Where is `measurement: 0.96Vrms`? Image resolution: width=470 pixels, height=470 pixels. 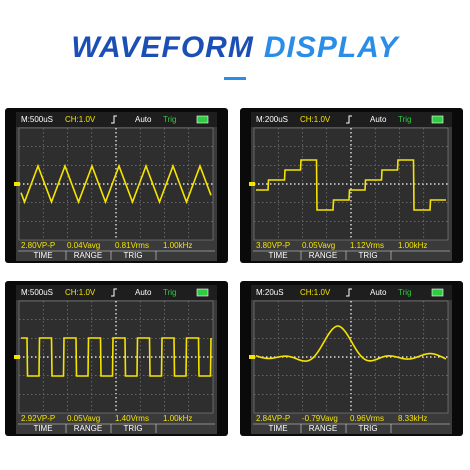
measurement: 0.96Vrms is located at coordinates (367, 418).